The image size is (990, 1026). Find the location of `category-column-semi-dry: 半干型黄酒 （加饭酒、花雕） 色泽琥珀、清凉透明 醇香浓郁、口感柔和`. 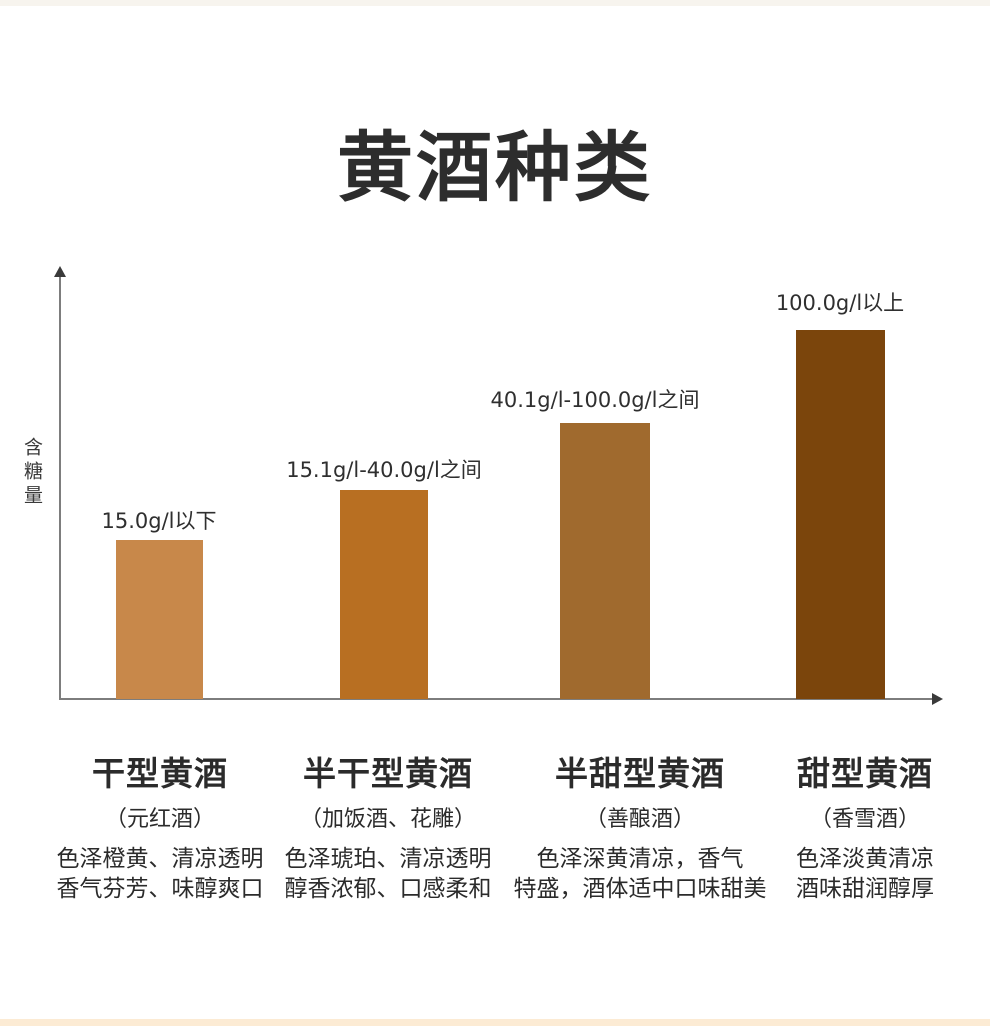

category-column-semi-dry: 半干型黄酒 （加饭酒、花雕） 色泽琥珀、清凉透明 醇香浓郁、口感柔和 is located at coordinates (388, 825).